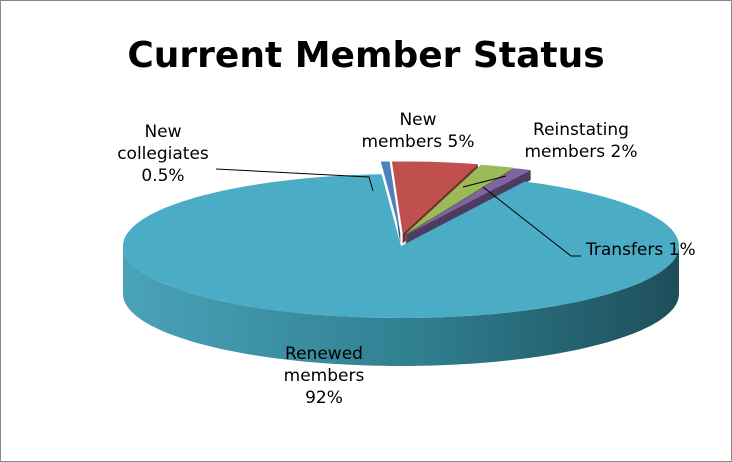  Describe the element at coordinates (418, 131) in the screenshot. I see `data-label: New members 5%` at that location.